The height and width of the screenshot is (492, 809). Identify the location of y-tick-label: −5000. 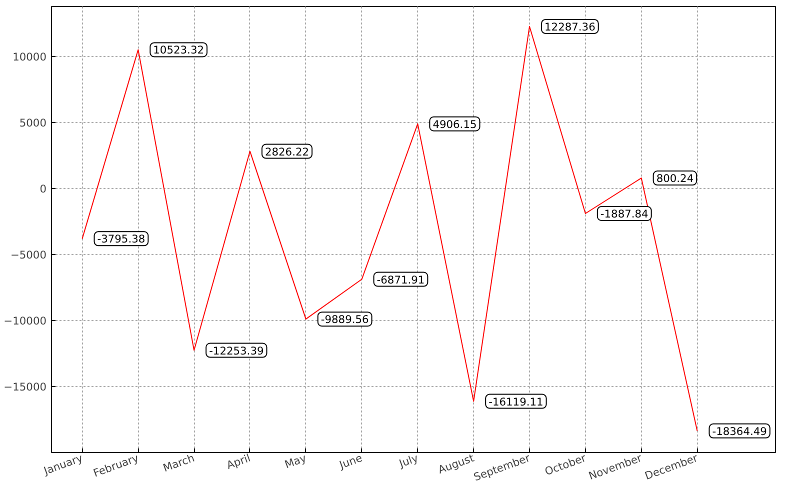
(28, 255).